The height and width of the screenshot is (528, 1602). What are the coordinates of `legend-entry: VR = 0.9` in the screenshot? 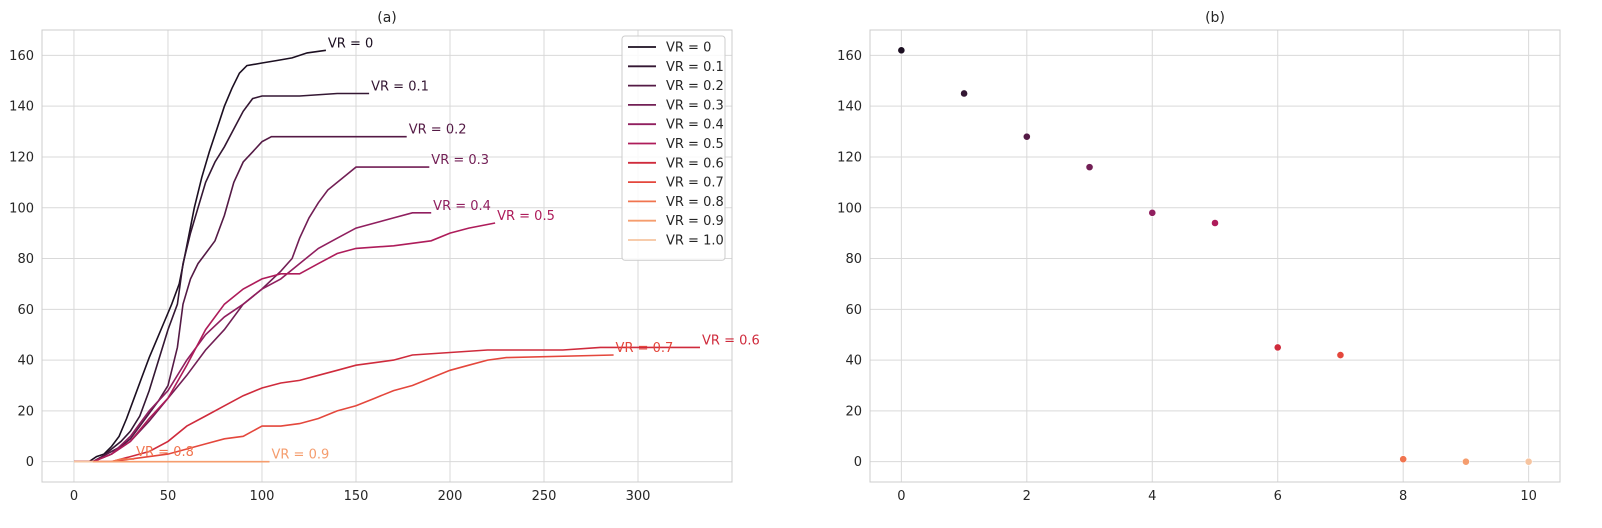 It's located at (695, 221).